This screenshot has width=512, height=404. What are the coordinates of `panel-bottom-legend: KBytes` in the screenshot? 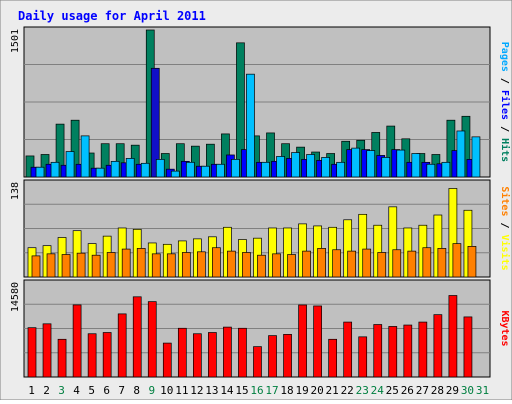 It's located at (504, 328).